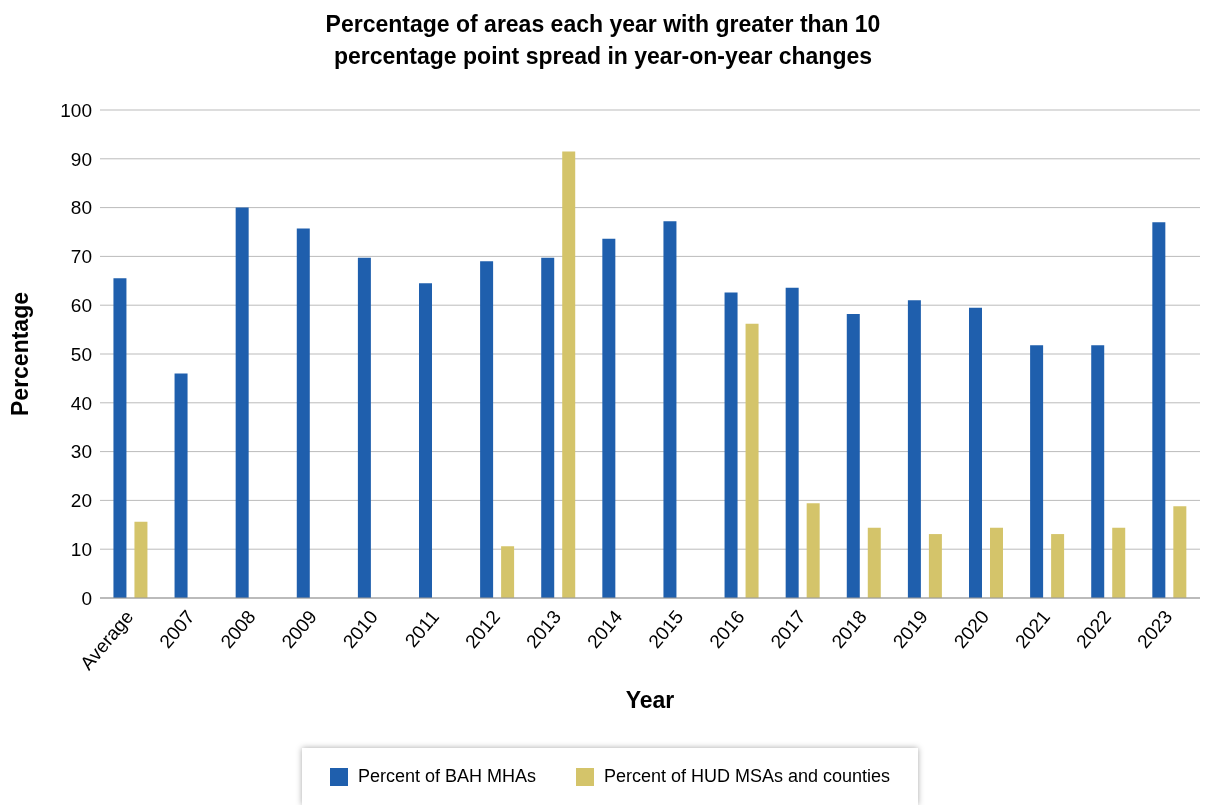 Image resolution: width=1206 pixels, height=805 pixels. Describe the element at coordinates (81, 257) in the screenshot. I see `y-tick-label: 70` at that location.